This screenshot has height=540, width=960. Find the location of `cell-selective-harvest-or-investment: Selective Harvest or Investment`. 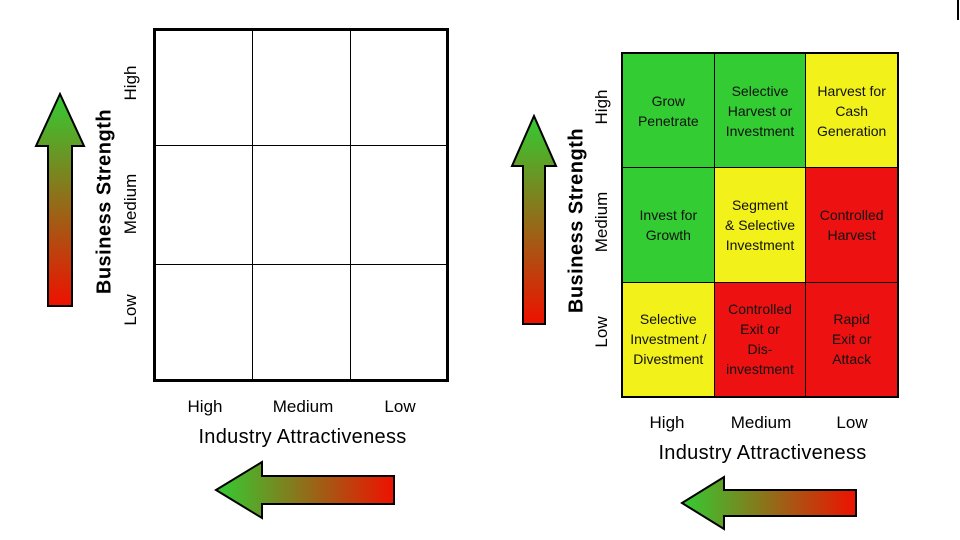

cell-selective-harvest-or-investment: Selective Harvest or Investment is located at coordinates (760, 111).